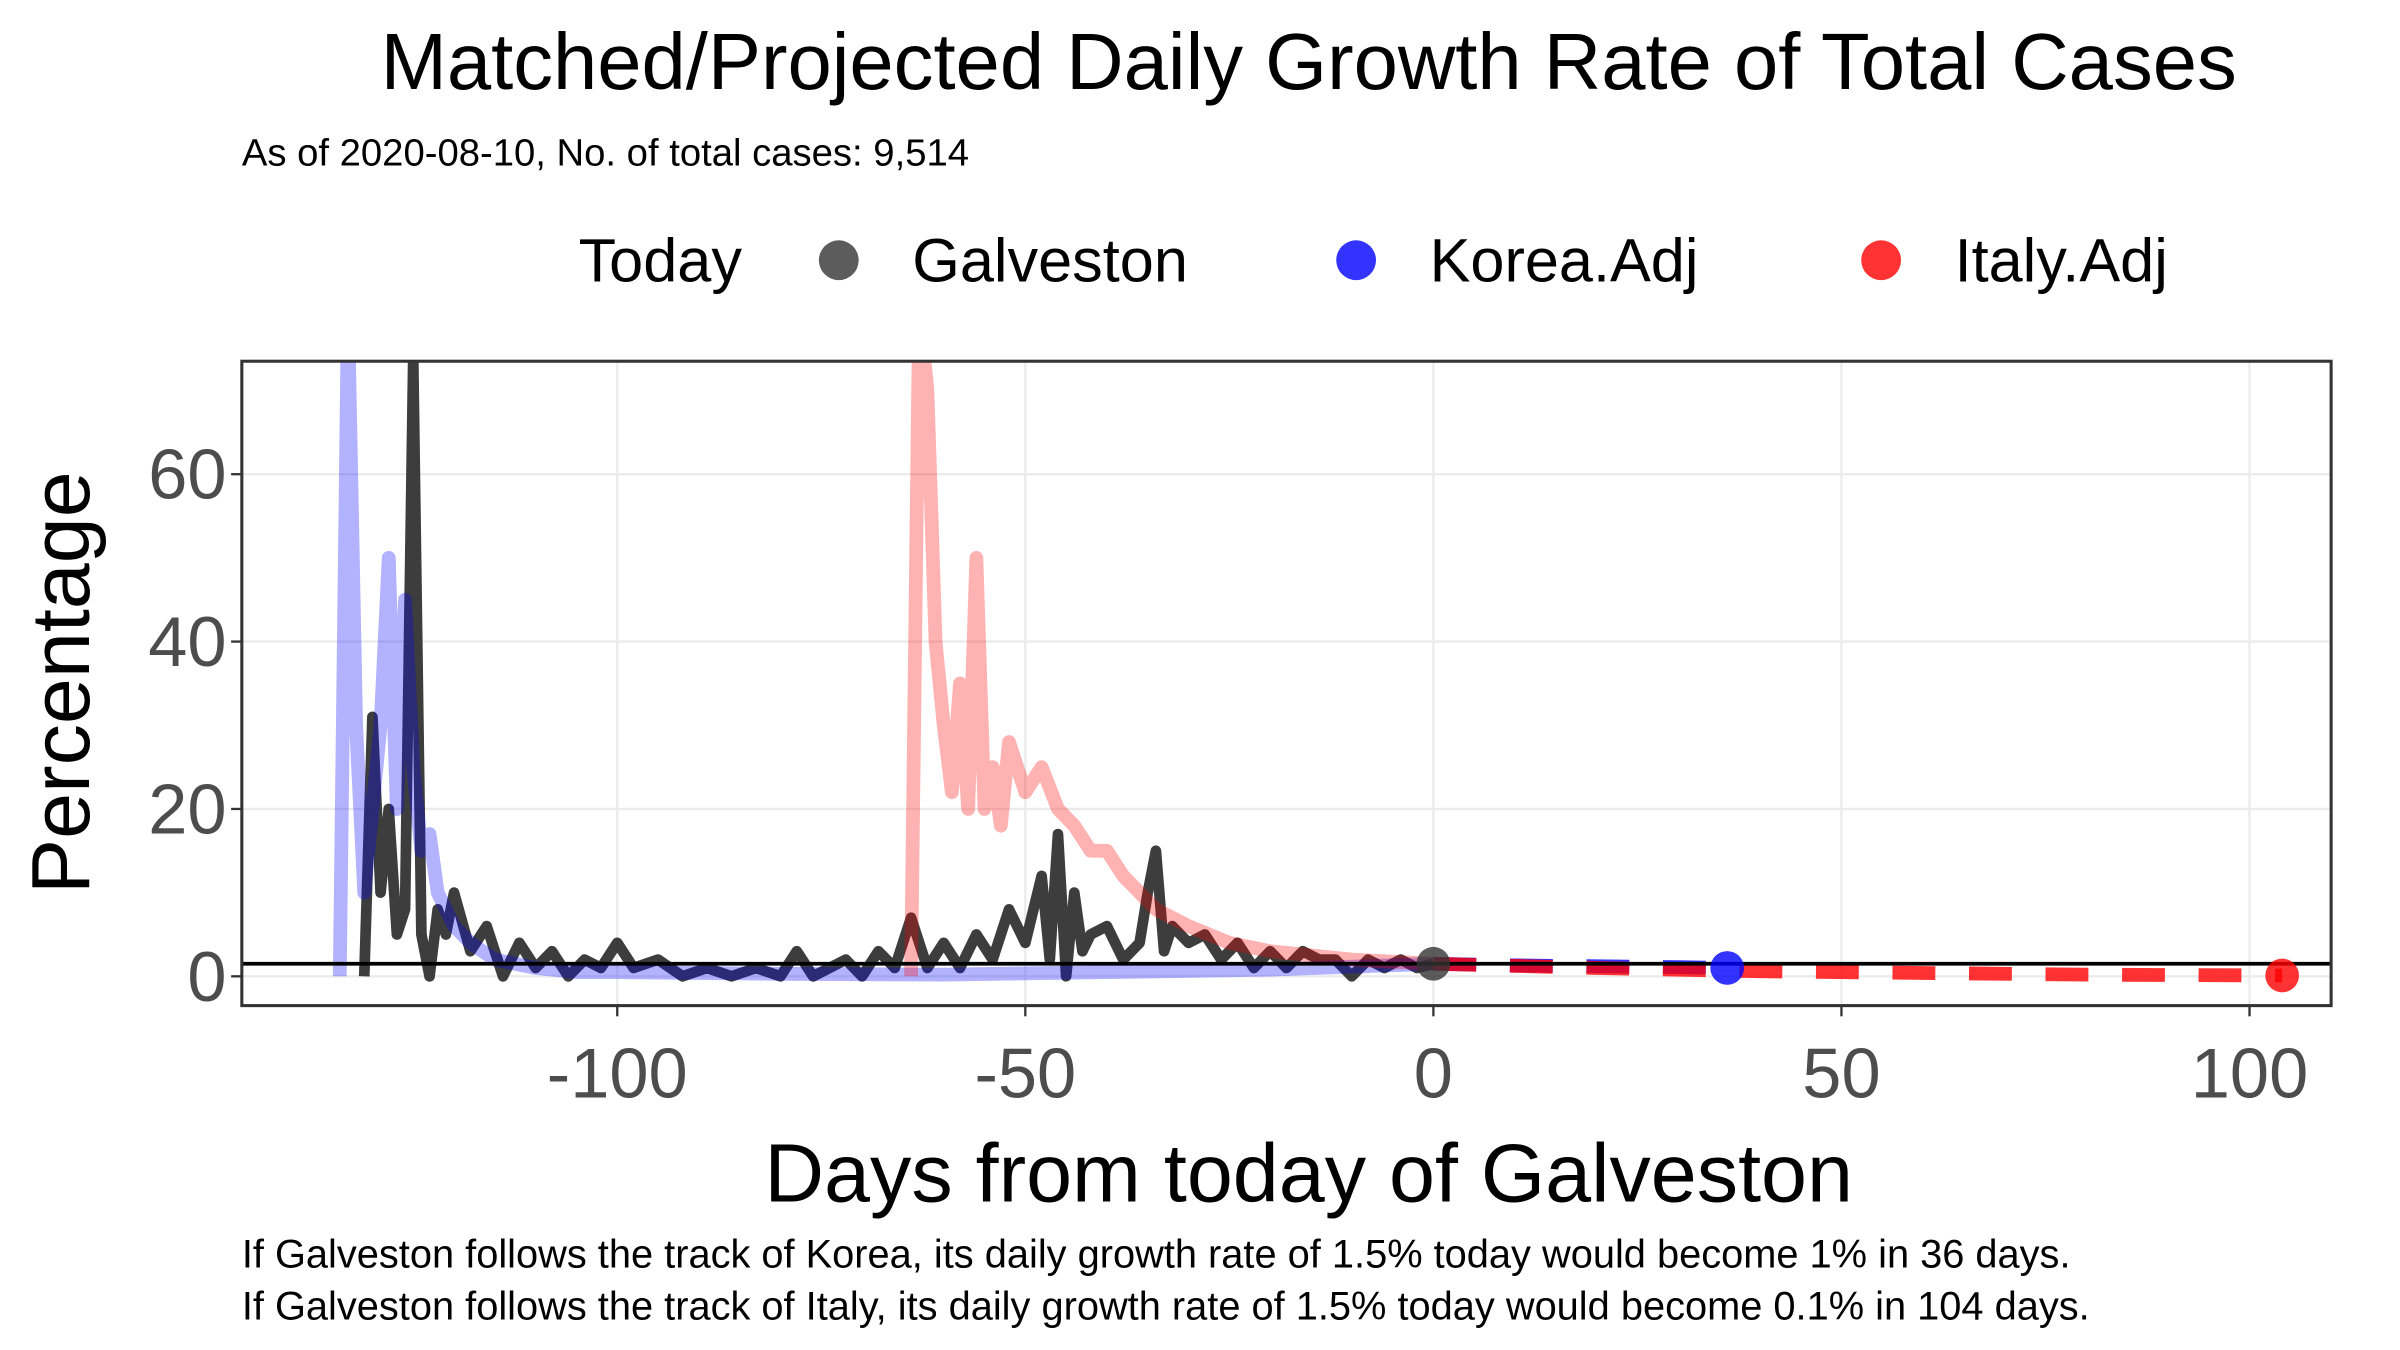 The height and width of the screenshot is (1350, 2400). What do you see at coordinates (187, 641) in the screenshot?
I see `y-tick-label: 40` at bounding box center [187, 641].